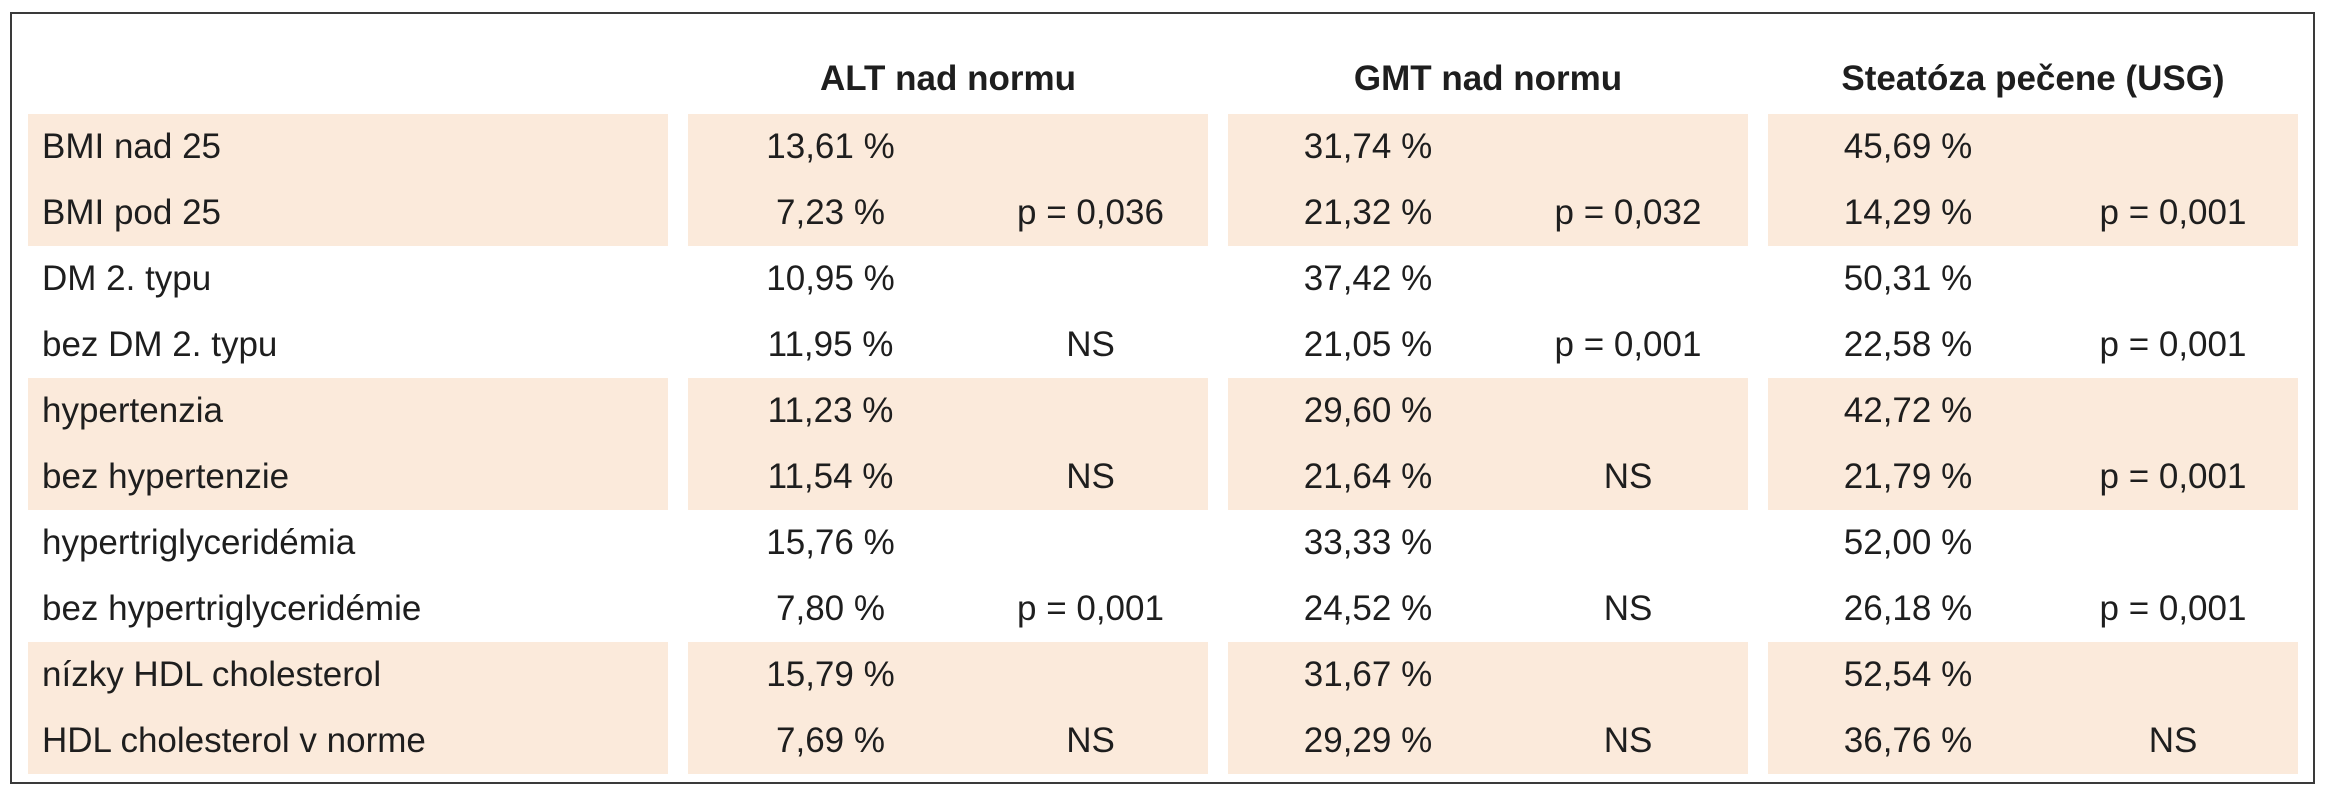 The image size is (2329, 800). I want to click on table-row: hypertenzia 11,23 % 29,60 % 42,72 %, so click(1163, 411).